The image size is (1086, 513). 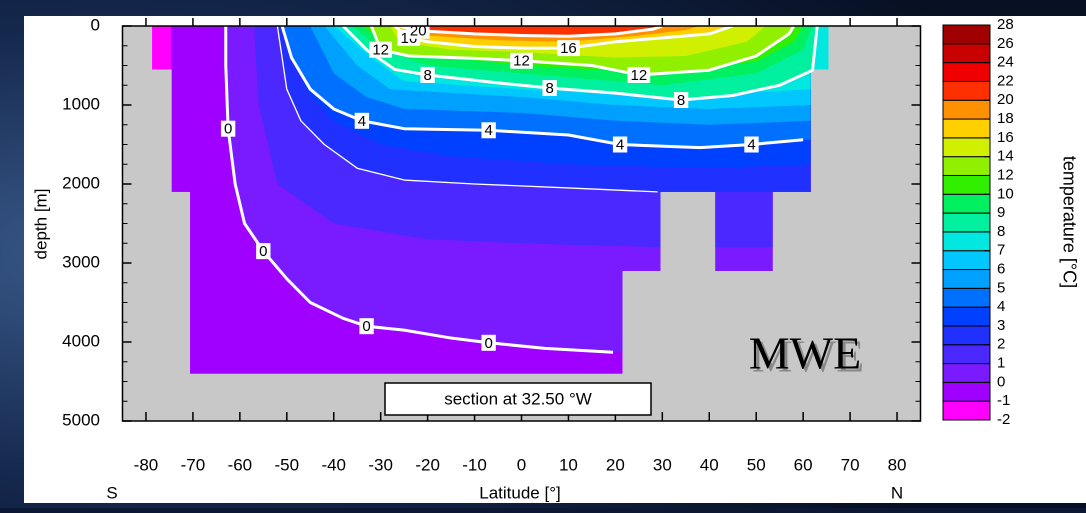 I want to click on x-tick-label: 80, so click(x=897, y=464).